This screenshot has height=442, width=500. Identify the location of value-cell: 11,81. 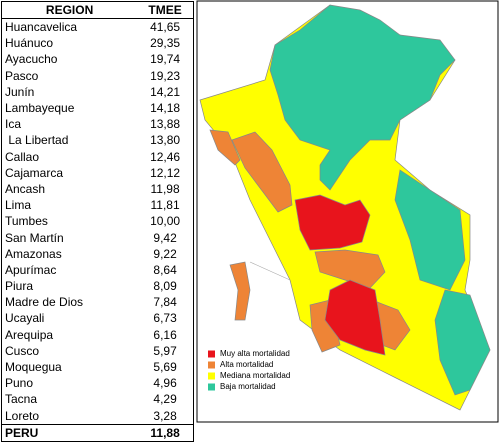
(165, 205).